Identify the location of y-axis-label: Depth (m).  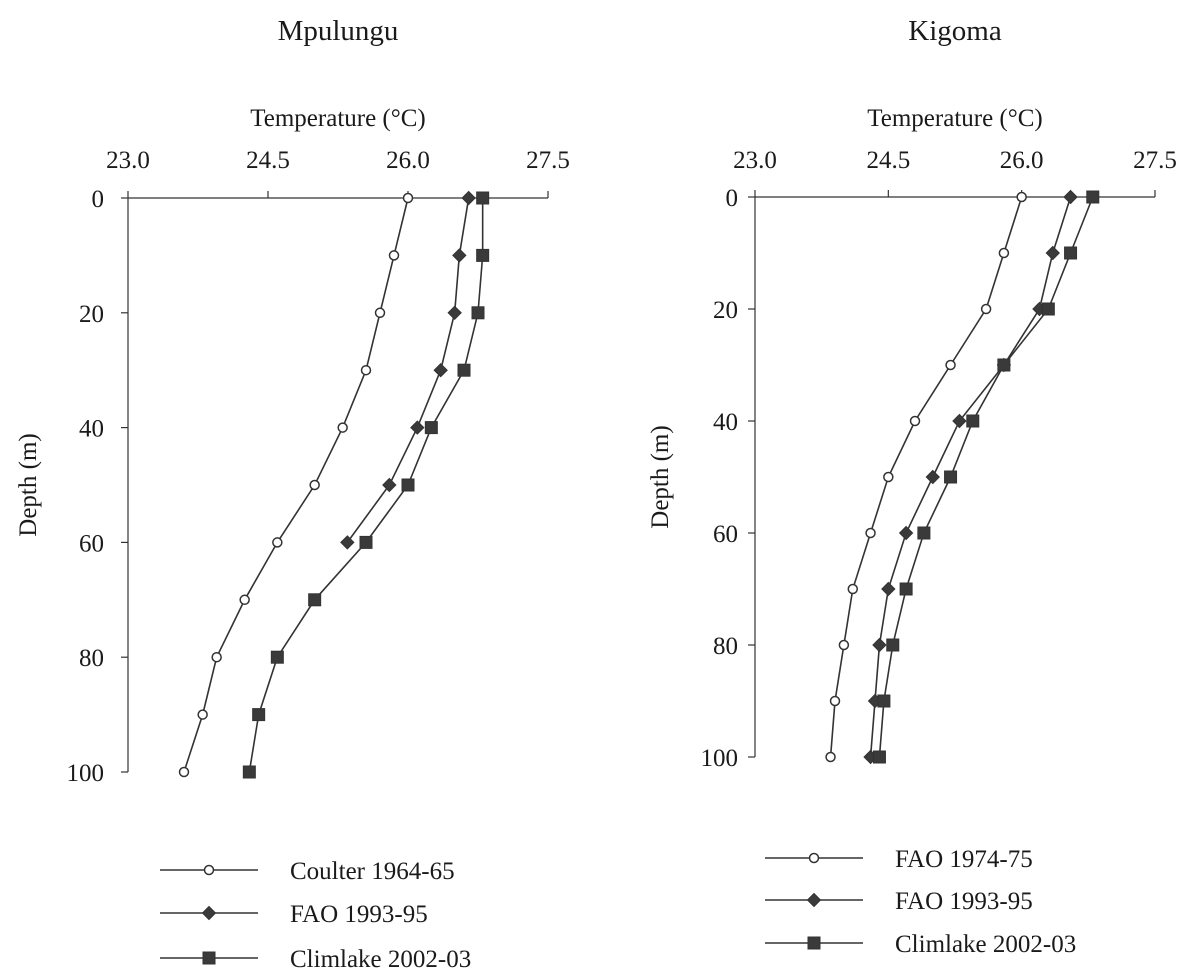
(660, 476).